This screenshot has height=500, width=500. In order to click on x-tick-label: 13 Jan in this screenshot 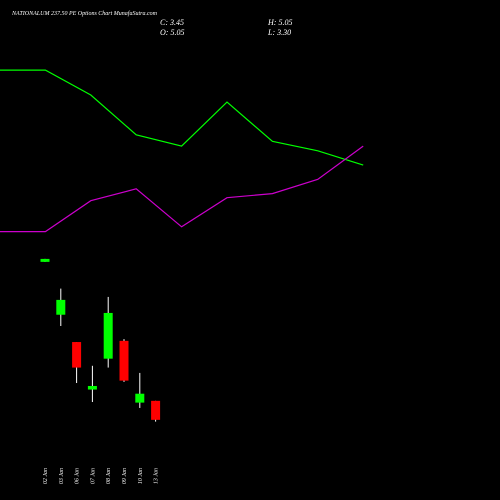, I will do `click(157, 476)`.